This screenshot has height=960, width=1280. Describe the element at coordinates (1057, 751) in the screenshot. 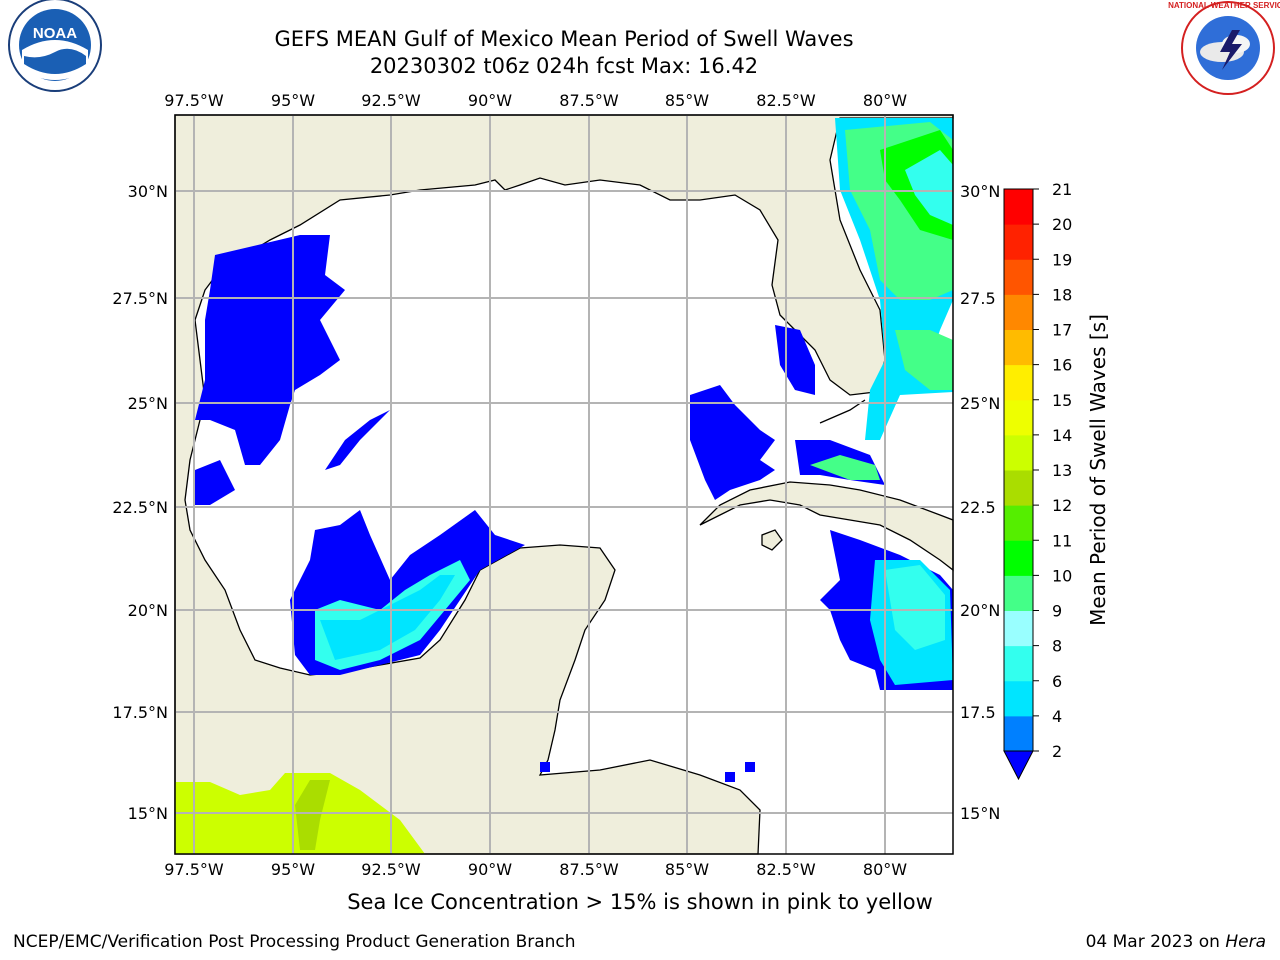

I see `colorbar-tick-label: 2` at that location.